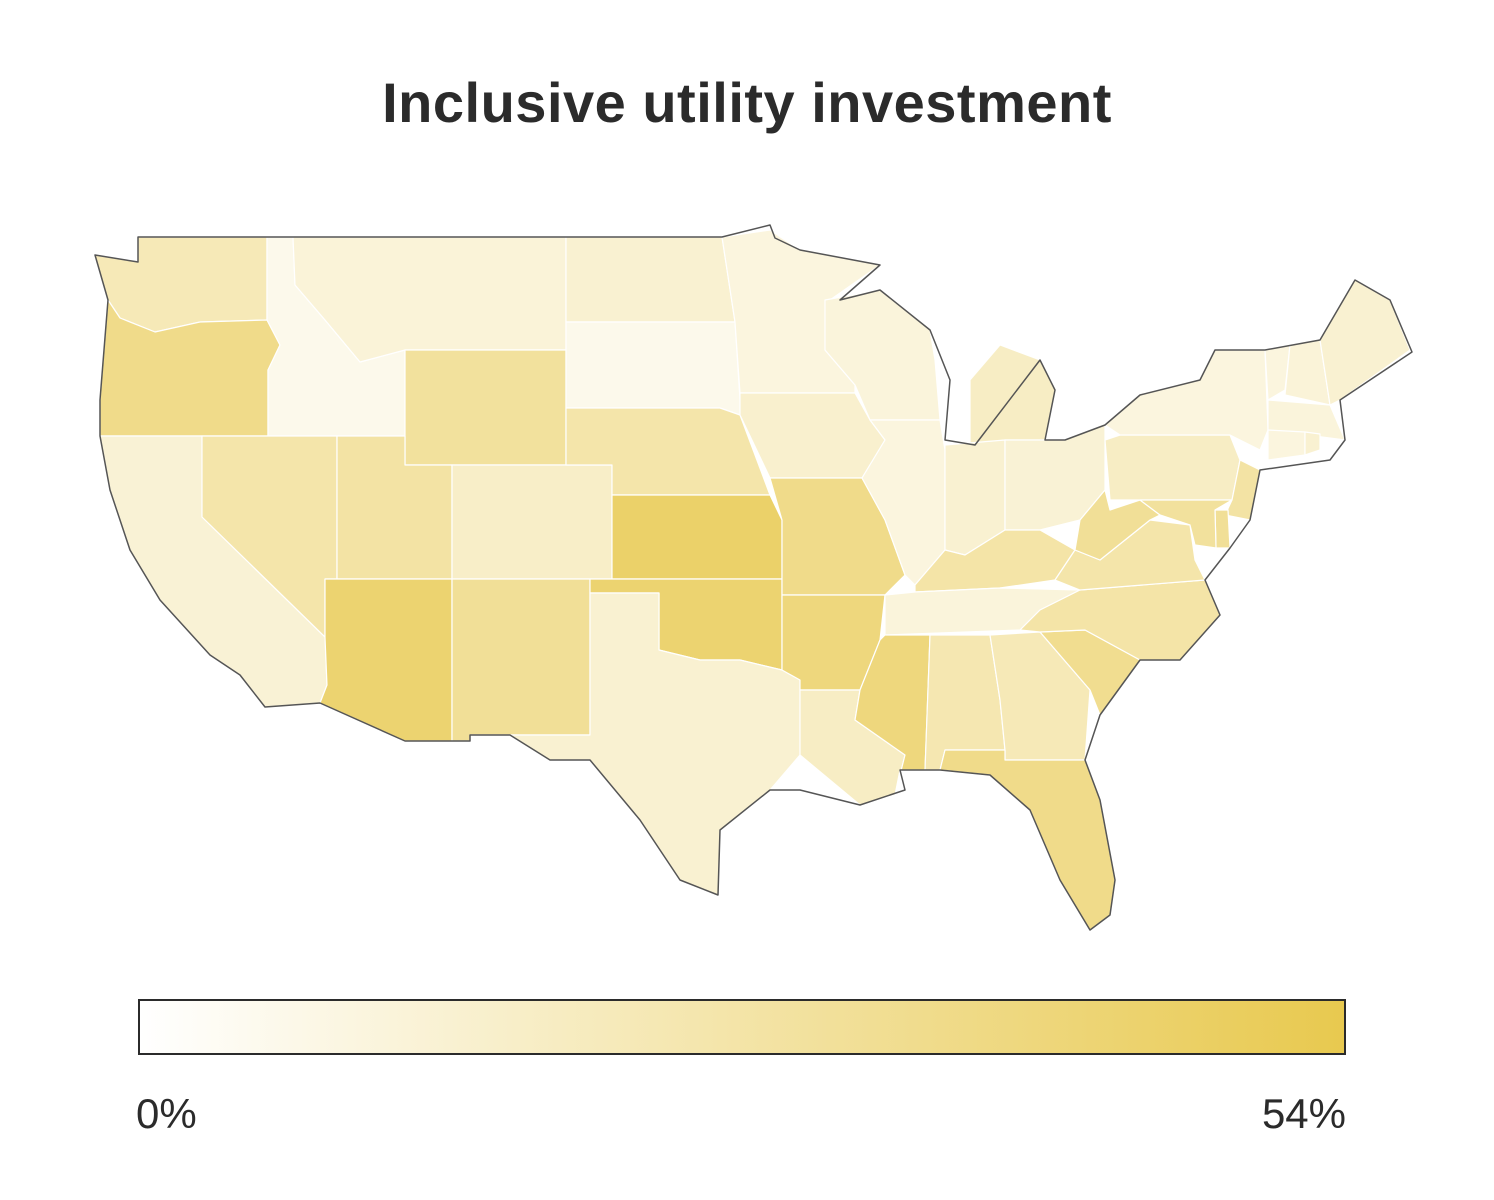  What do you see at coordinates (1186, 400) in the screenshot?
I see `state-ny` at bounding box center [1186, 400].